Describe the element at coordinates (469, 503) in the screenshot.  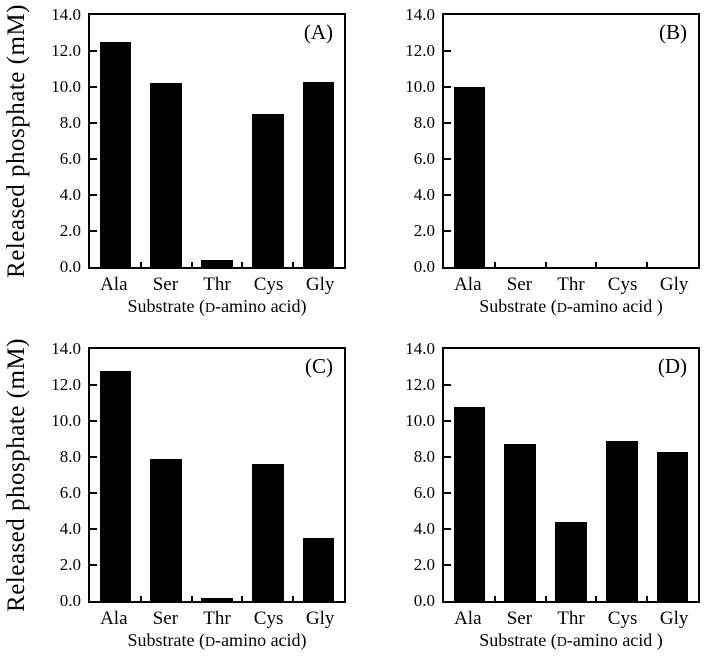
I see `bar-ala` at that location.